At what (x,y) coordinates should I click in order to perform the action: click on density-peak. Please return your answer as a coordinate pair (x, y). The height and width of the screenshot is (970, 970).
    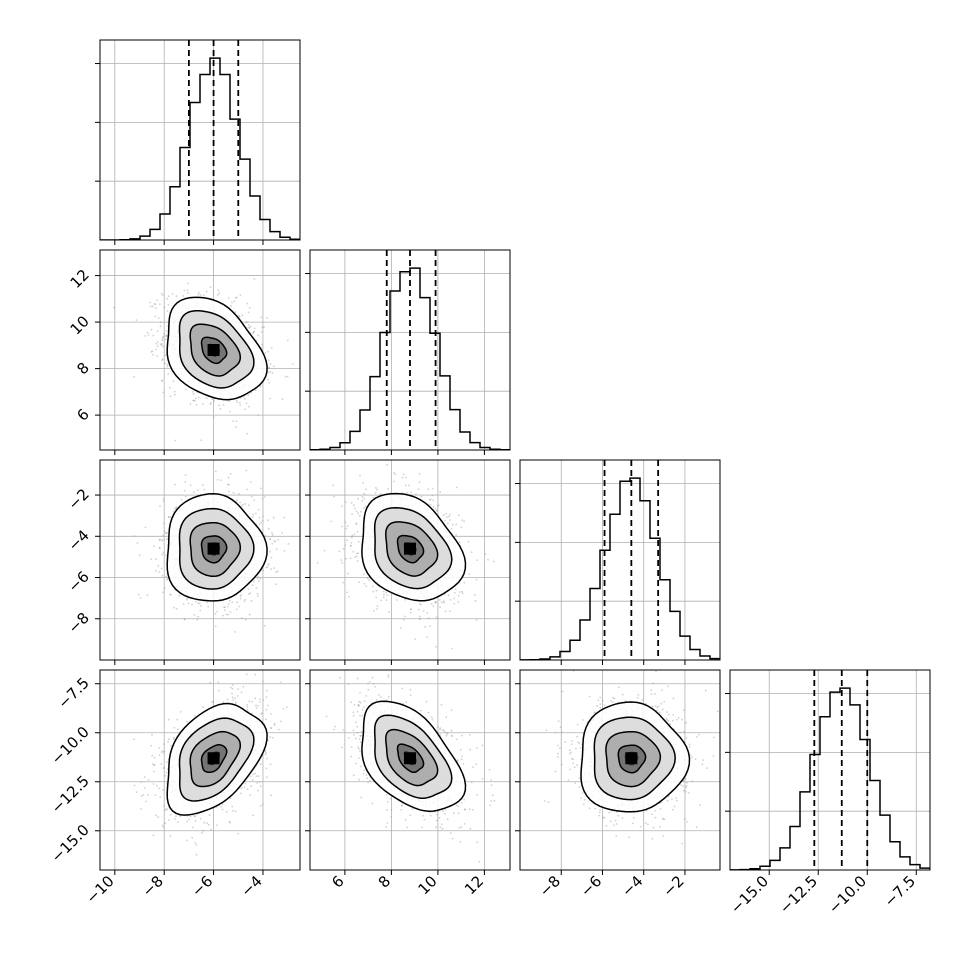
    Looking at the image, I should click on (410, 548).